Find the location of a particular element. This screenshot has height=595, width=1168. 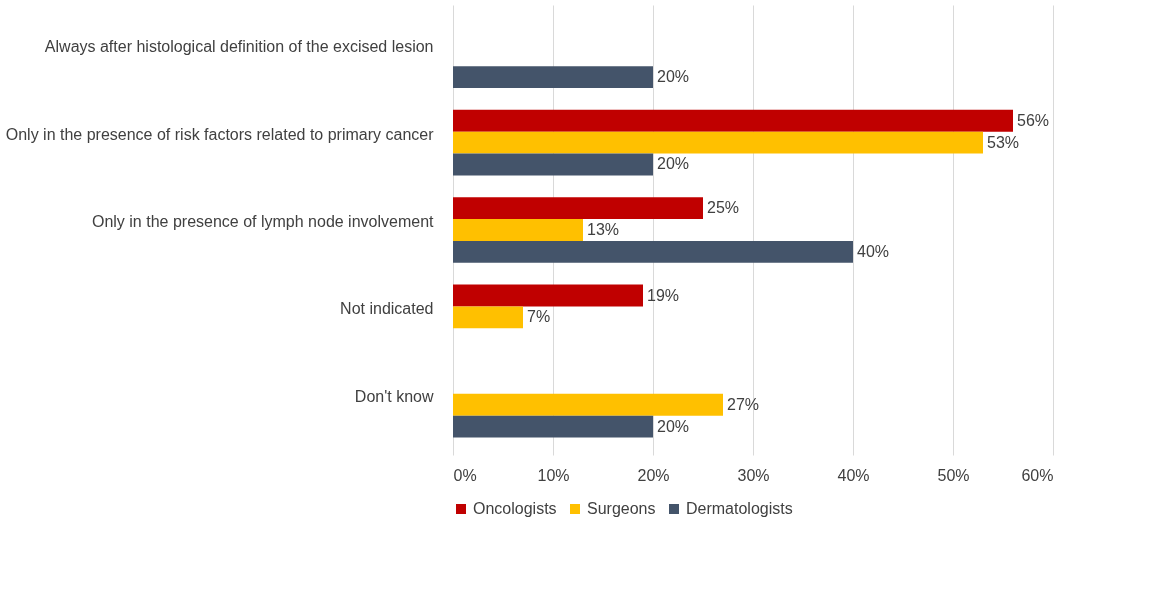

y-tick-label: Always after histological definition of the excised lesion is located at coordinates (239, 47).